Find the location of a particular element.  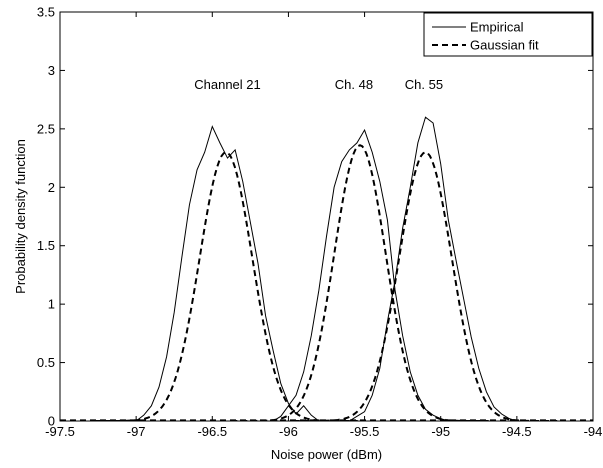

y-axis-label: Probability density function is located at coordinates (20, 216).